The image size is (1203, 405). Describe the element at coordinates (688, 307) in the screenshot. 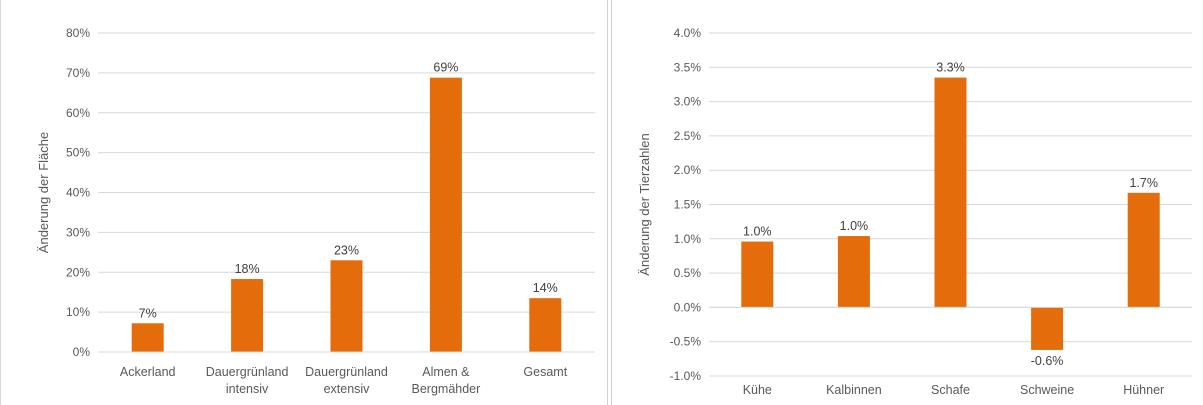

I see `y-tick-label: 0.0%` at that location.